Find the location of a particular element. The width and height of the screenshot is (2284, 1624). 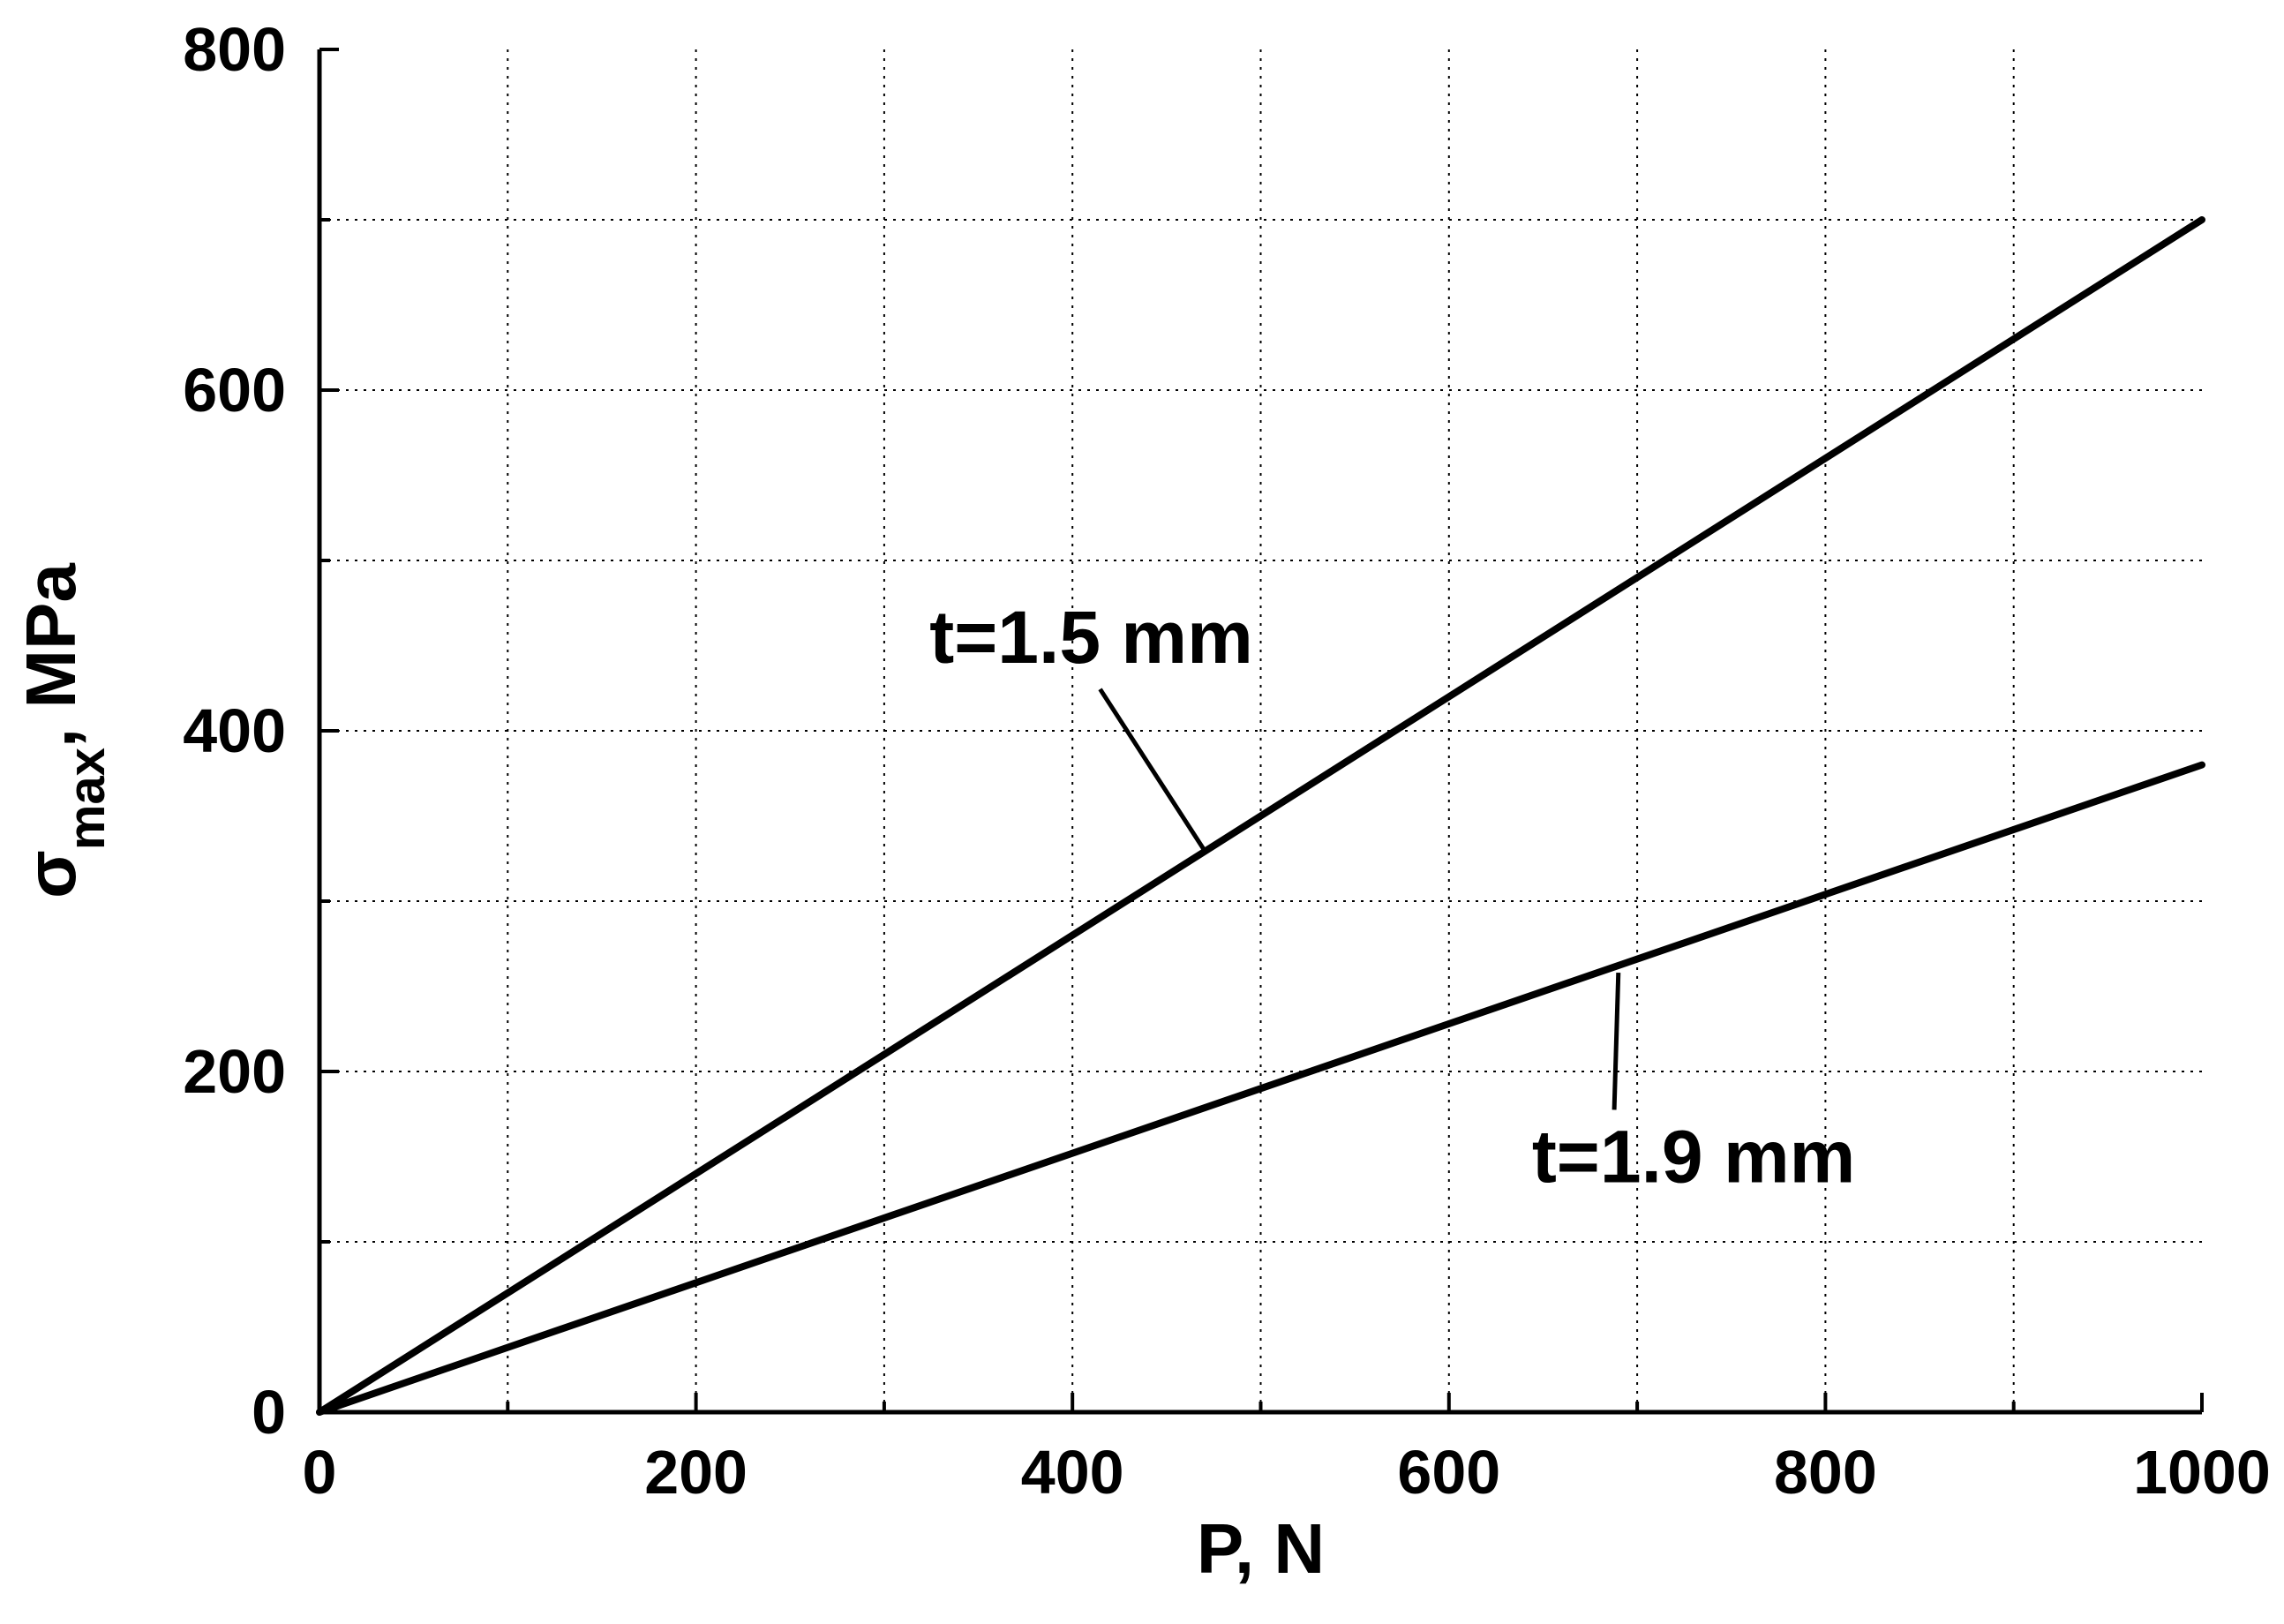

y-tick-label: 200 is located at coordinates (234, 1071).